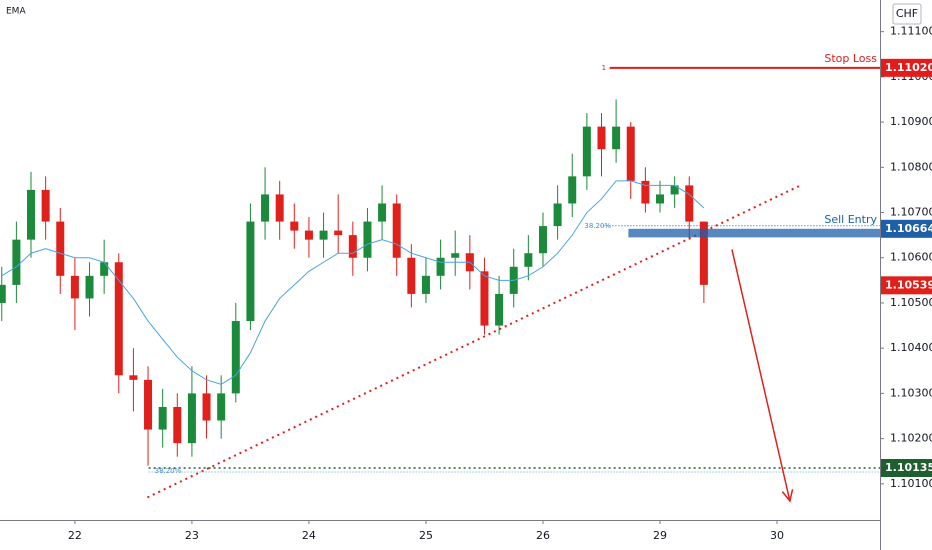  I want to click on level-name: Stop Loss, so click(850, 58).